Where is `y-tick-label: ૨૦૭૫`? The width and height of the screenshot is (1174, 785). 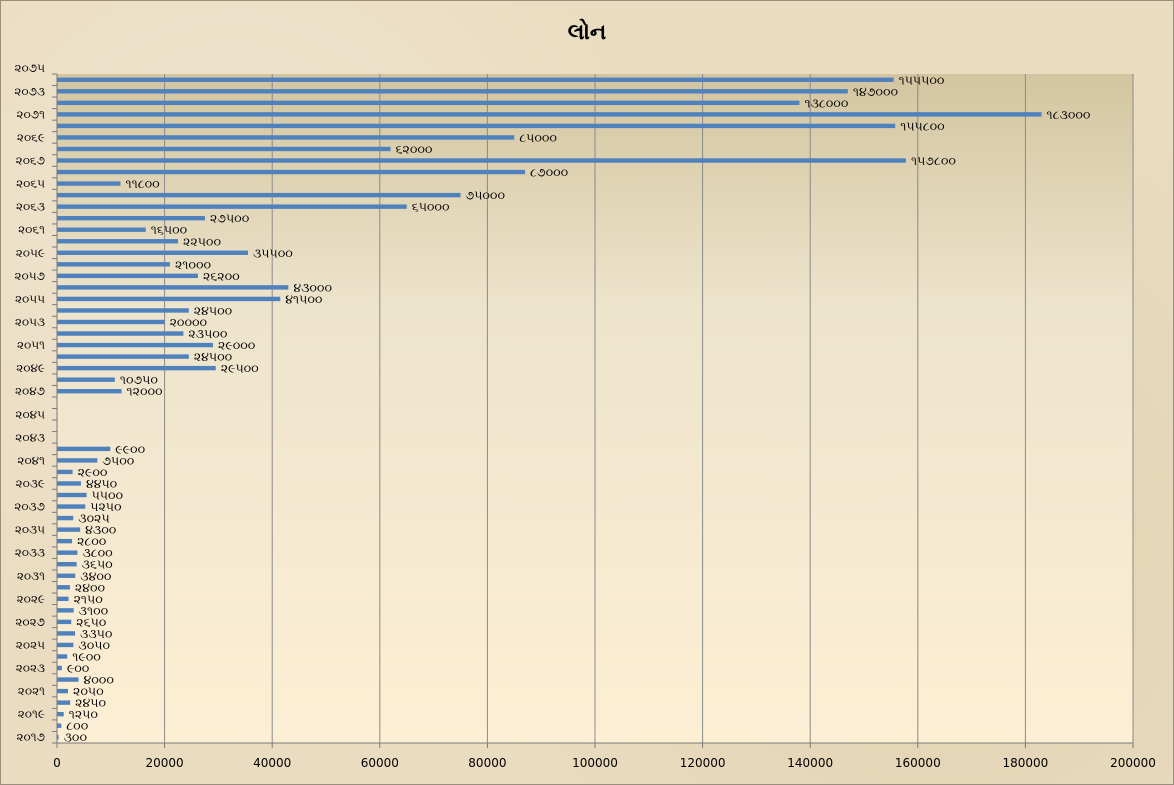 y-tick-label: ૨૦૭૫ is located at coordinates (30, 68).